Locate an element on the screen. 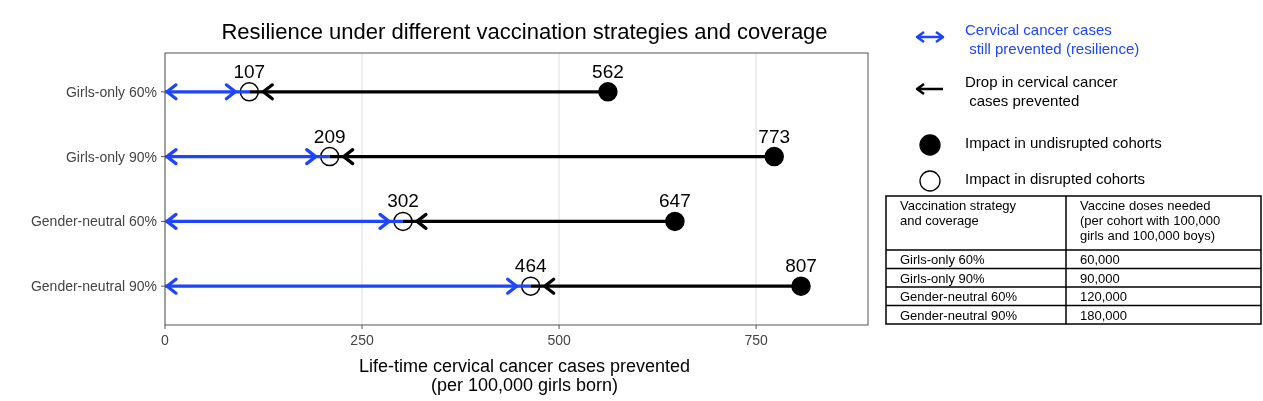 This screenshot has height=401, width=1263. y-tick-label: Girls-only 60% is located at coordinates (111, 91).